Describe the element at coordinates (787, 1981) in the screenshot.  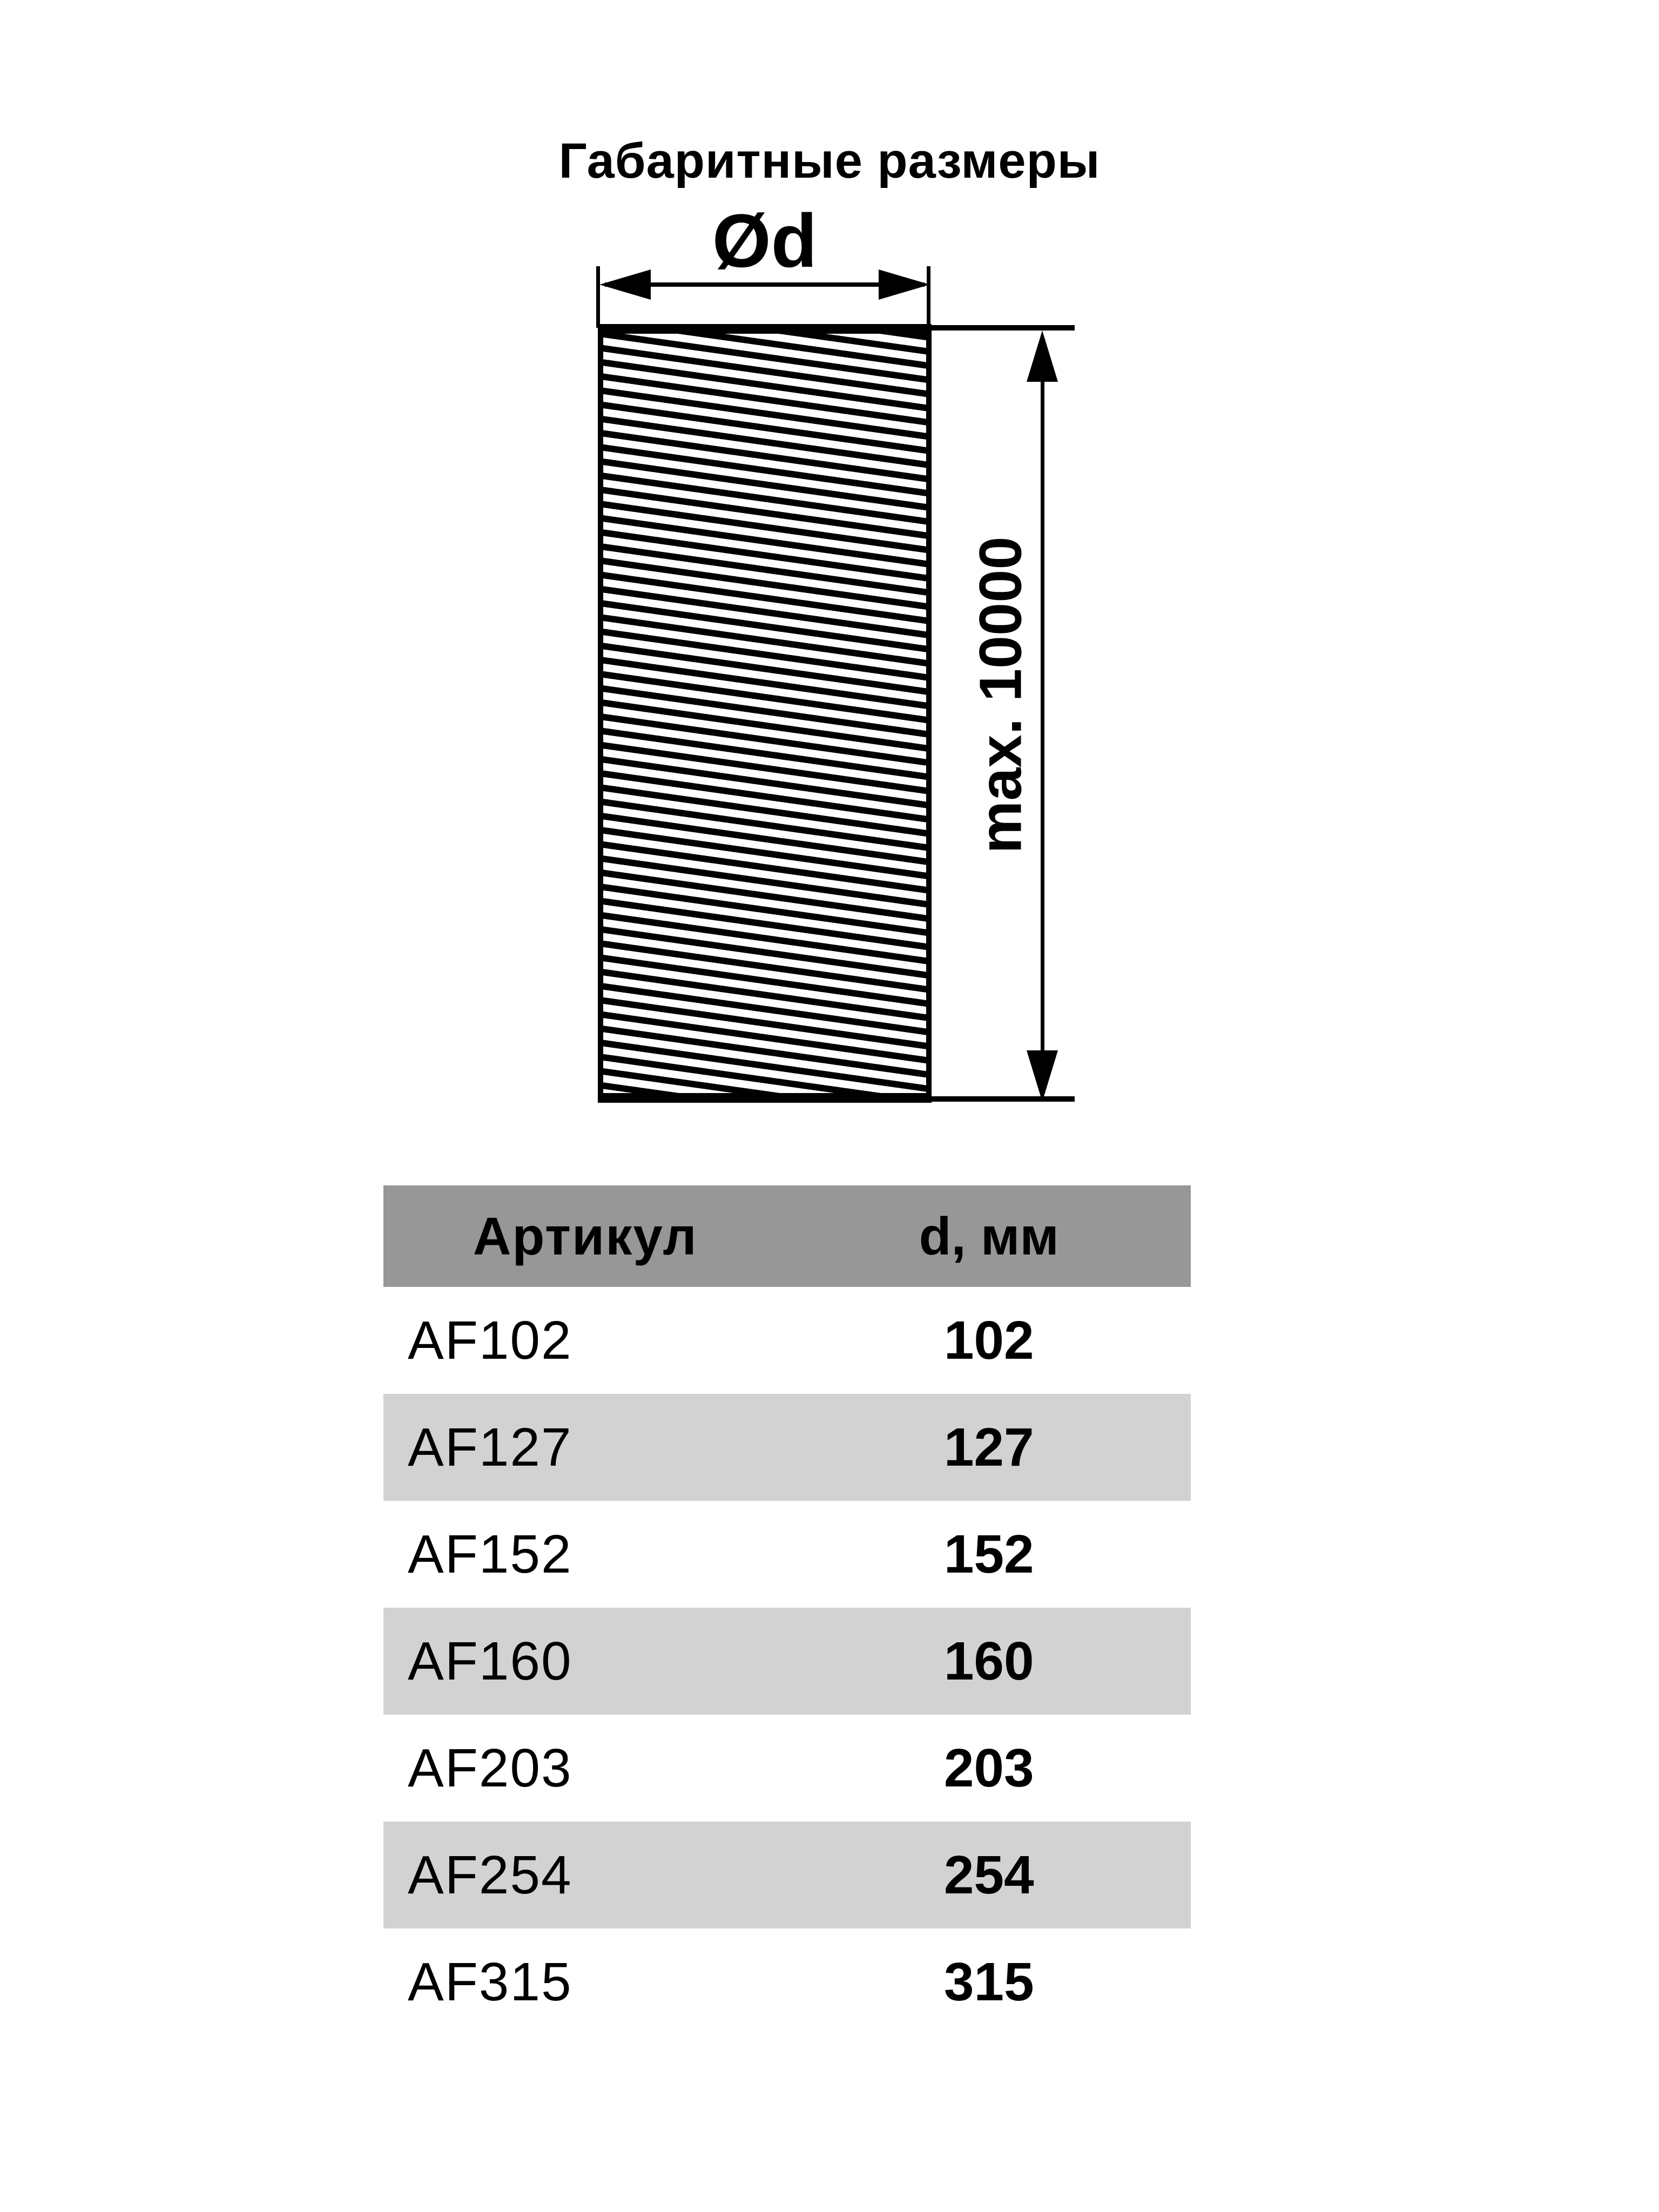
I see `table-row: AF315 315` at that location.